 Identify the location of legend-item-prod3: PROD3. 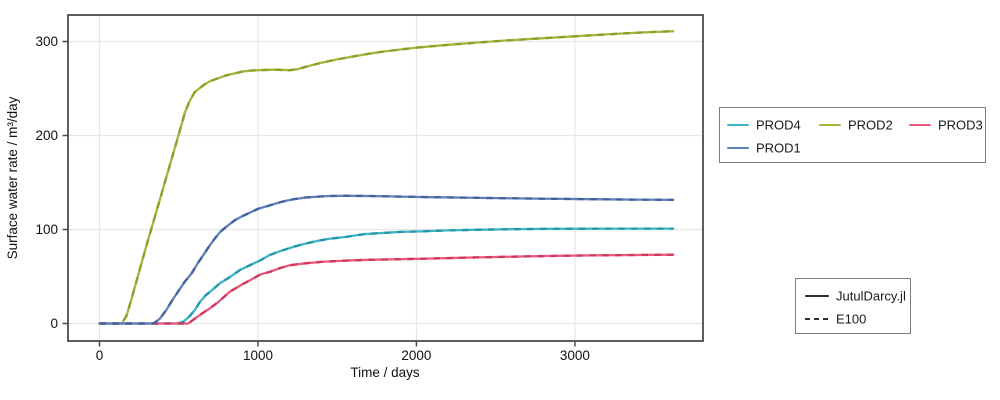
(946, 125).